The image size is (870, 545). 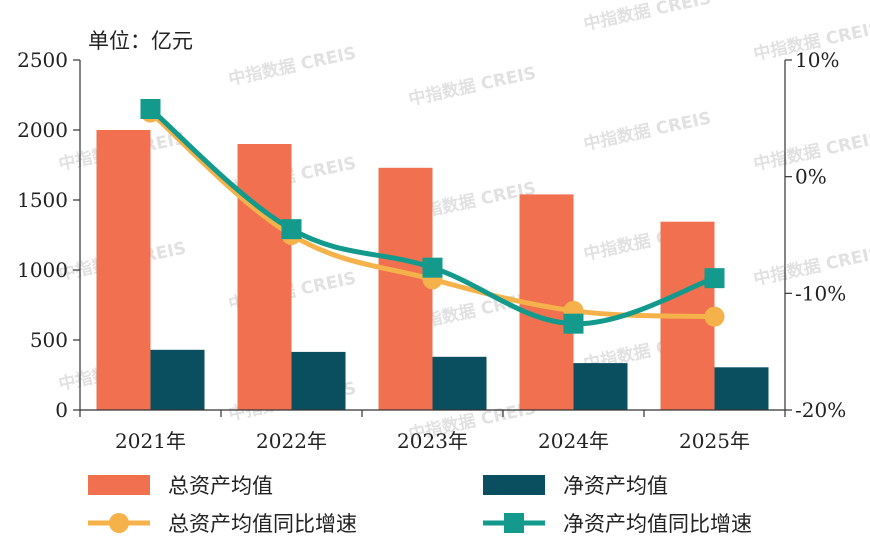 What do you see at coordinates (42, 270) in the screenshot?
I see `left-tick-label: 1000` at bounding box center [42, 270].